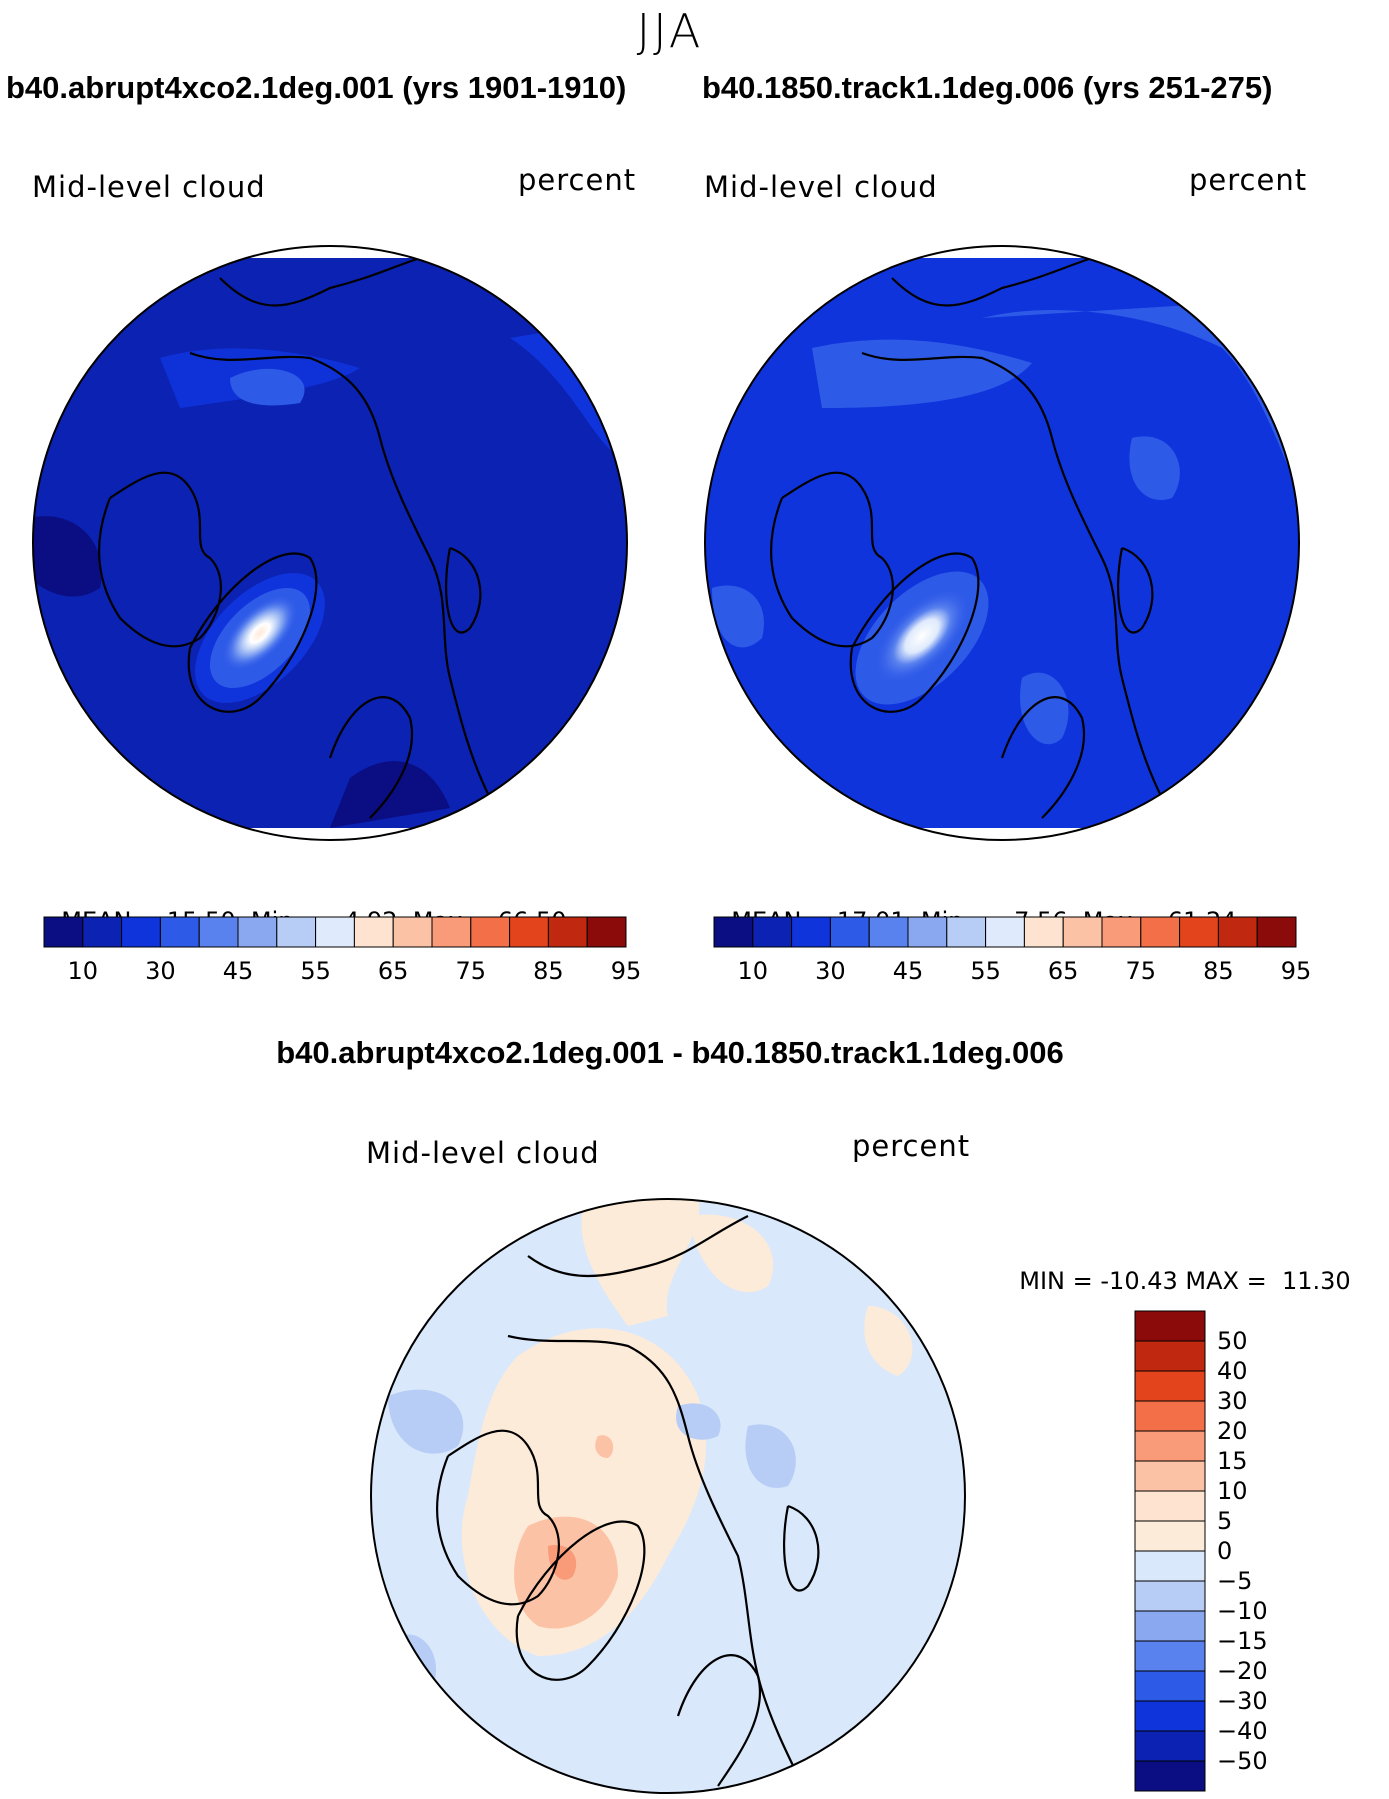 This screenshot has width=1389, height=1799. I want to click on panel1-colorbar-tick-label: 95, so click(626, 971).